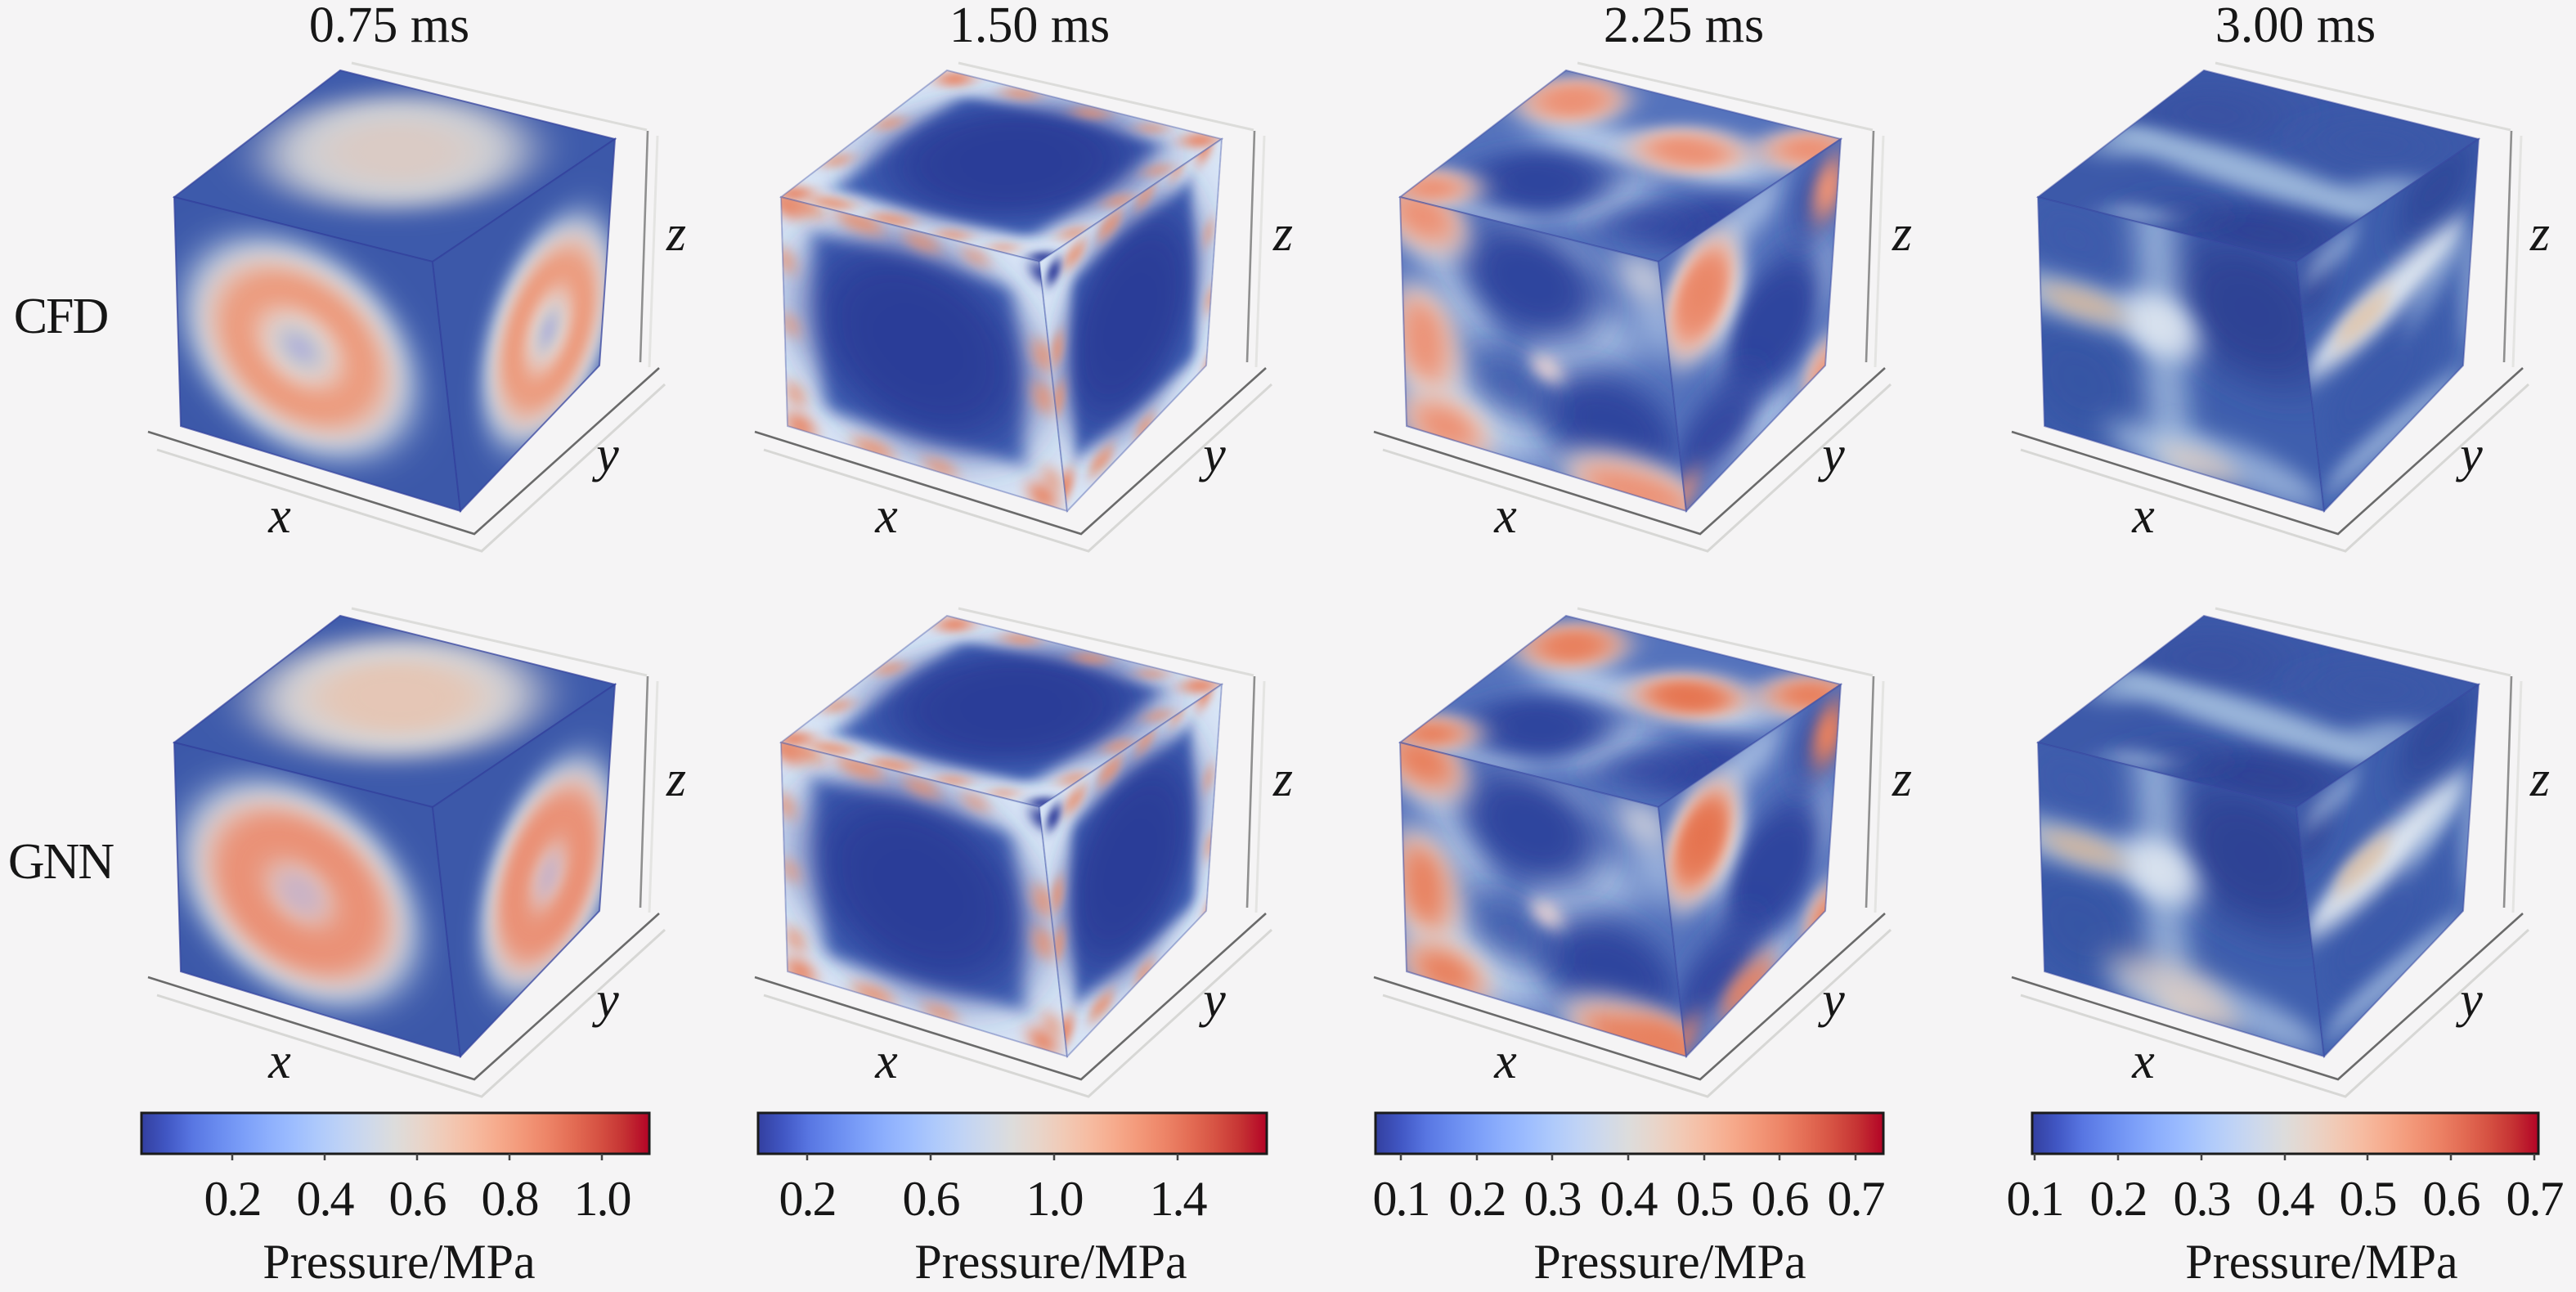 This screenshot has height=1292, width=2576. What do you see at coordinates (61, 862) in the screenshot?
I see `svg-text: GNN` at bounding box center [61, 862].